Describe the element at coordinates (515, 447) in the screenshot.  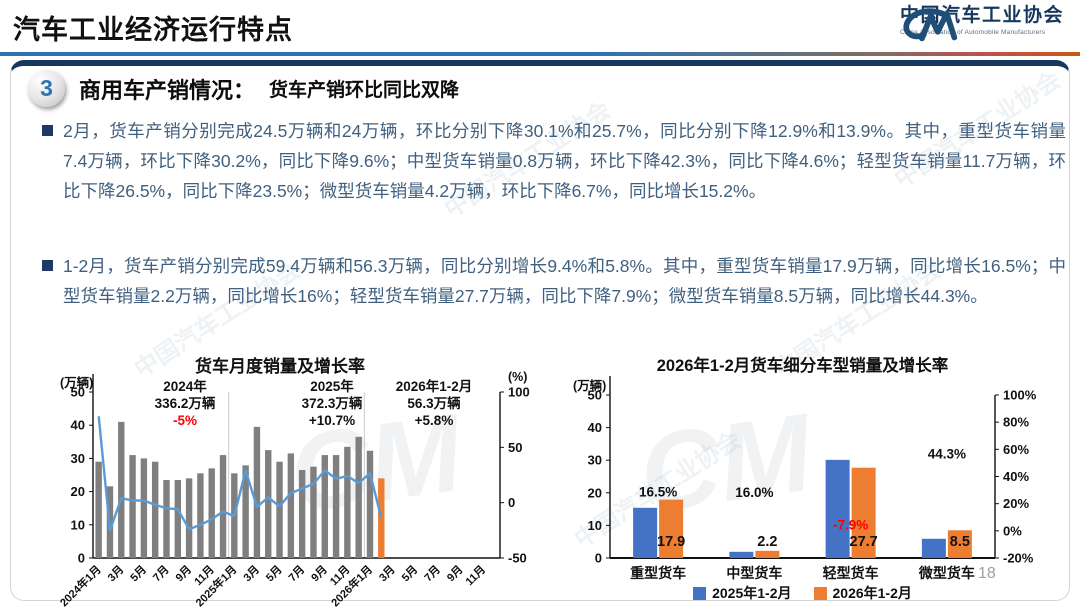
I see `right-axis-tick-label: 50` at that location.